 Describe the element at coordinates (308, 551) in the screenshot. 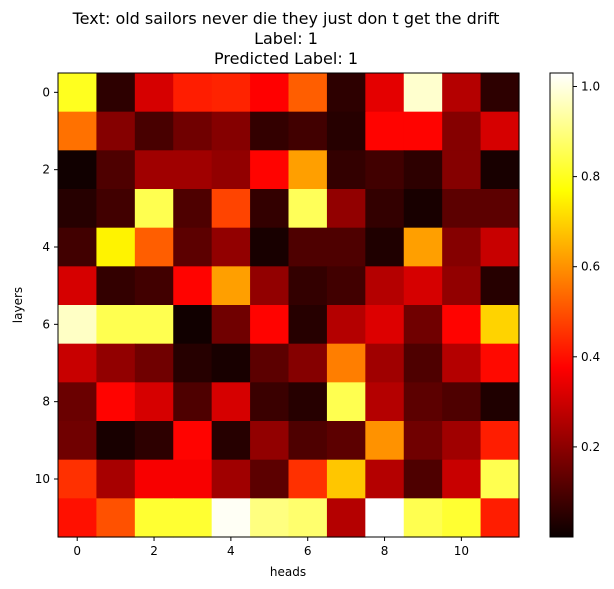

I see `x-tick-label: 6` at that location.